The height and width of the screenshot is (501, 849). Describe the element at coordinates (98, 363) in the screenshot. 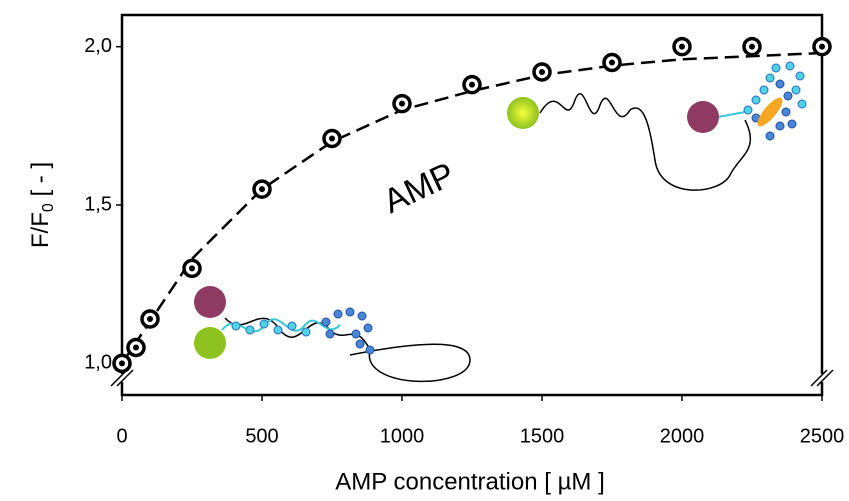

I see `y-tick-label: 1,0` at that location.